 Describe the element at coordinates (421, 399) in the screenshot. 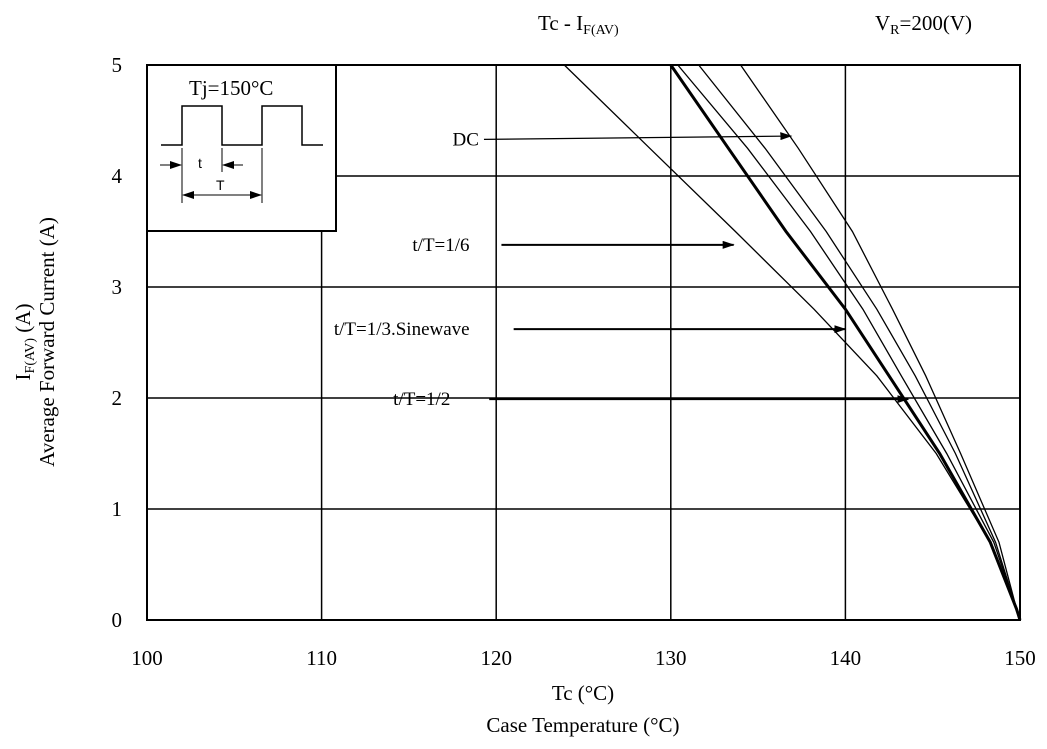

I see `annotation-label-4: t/T=1/2` at that location.